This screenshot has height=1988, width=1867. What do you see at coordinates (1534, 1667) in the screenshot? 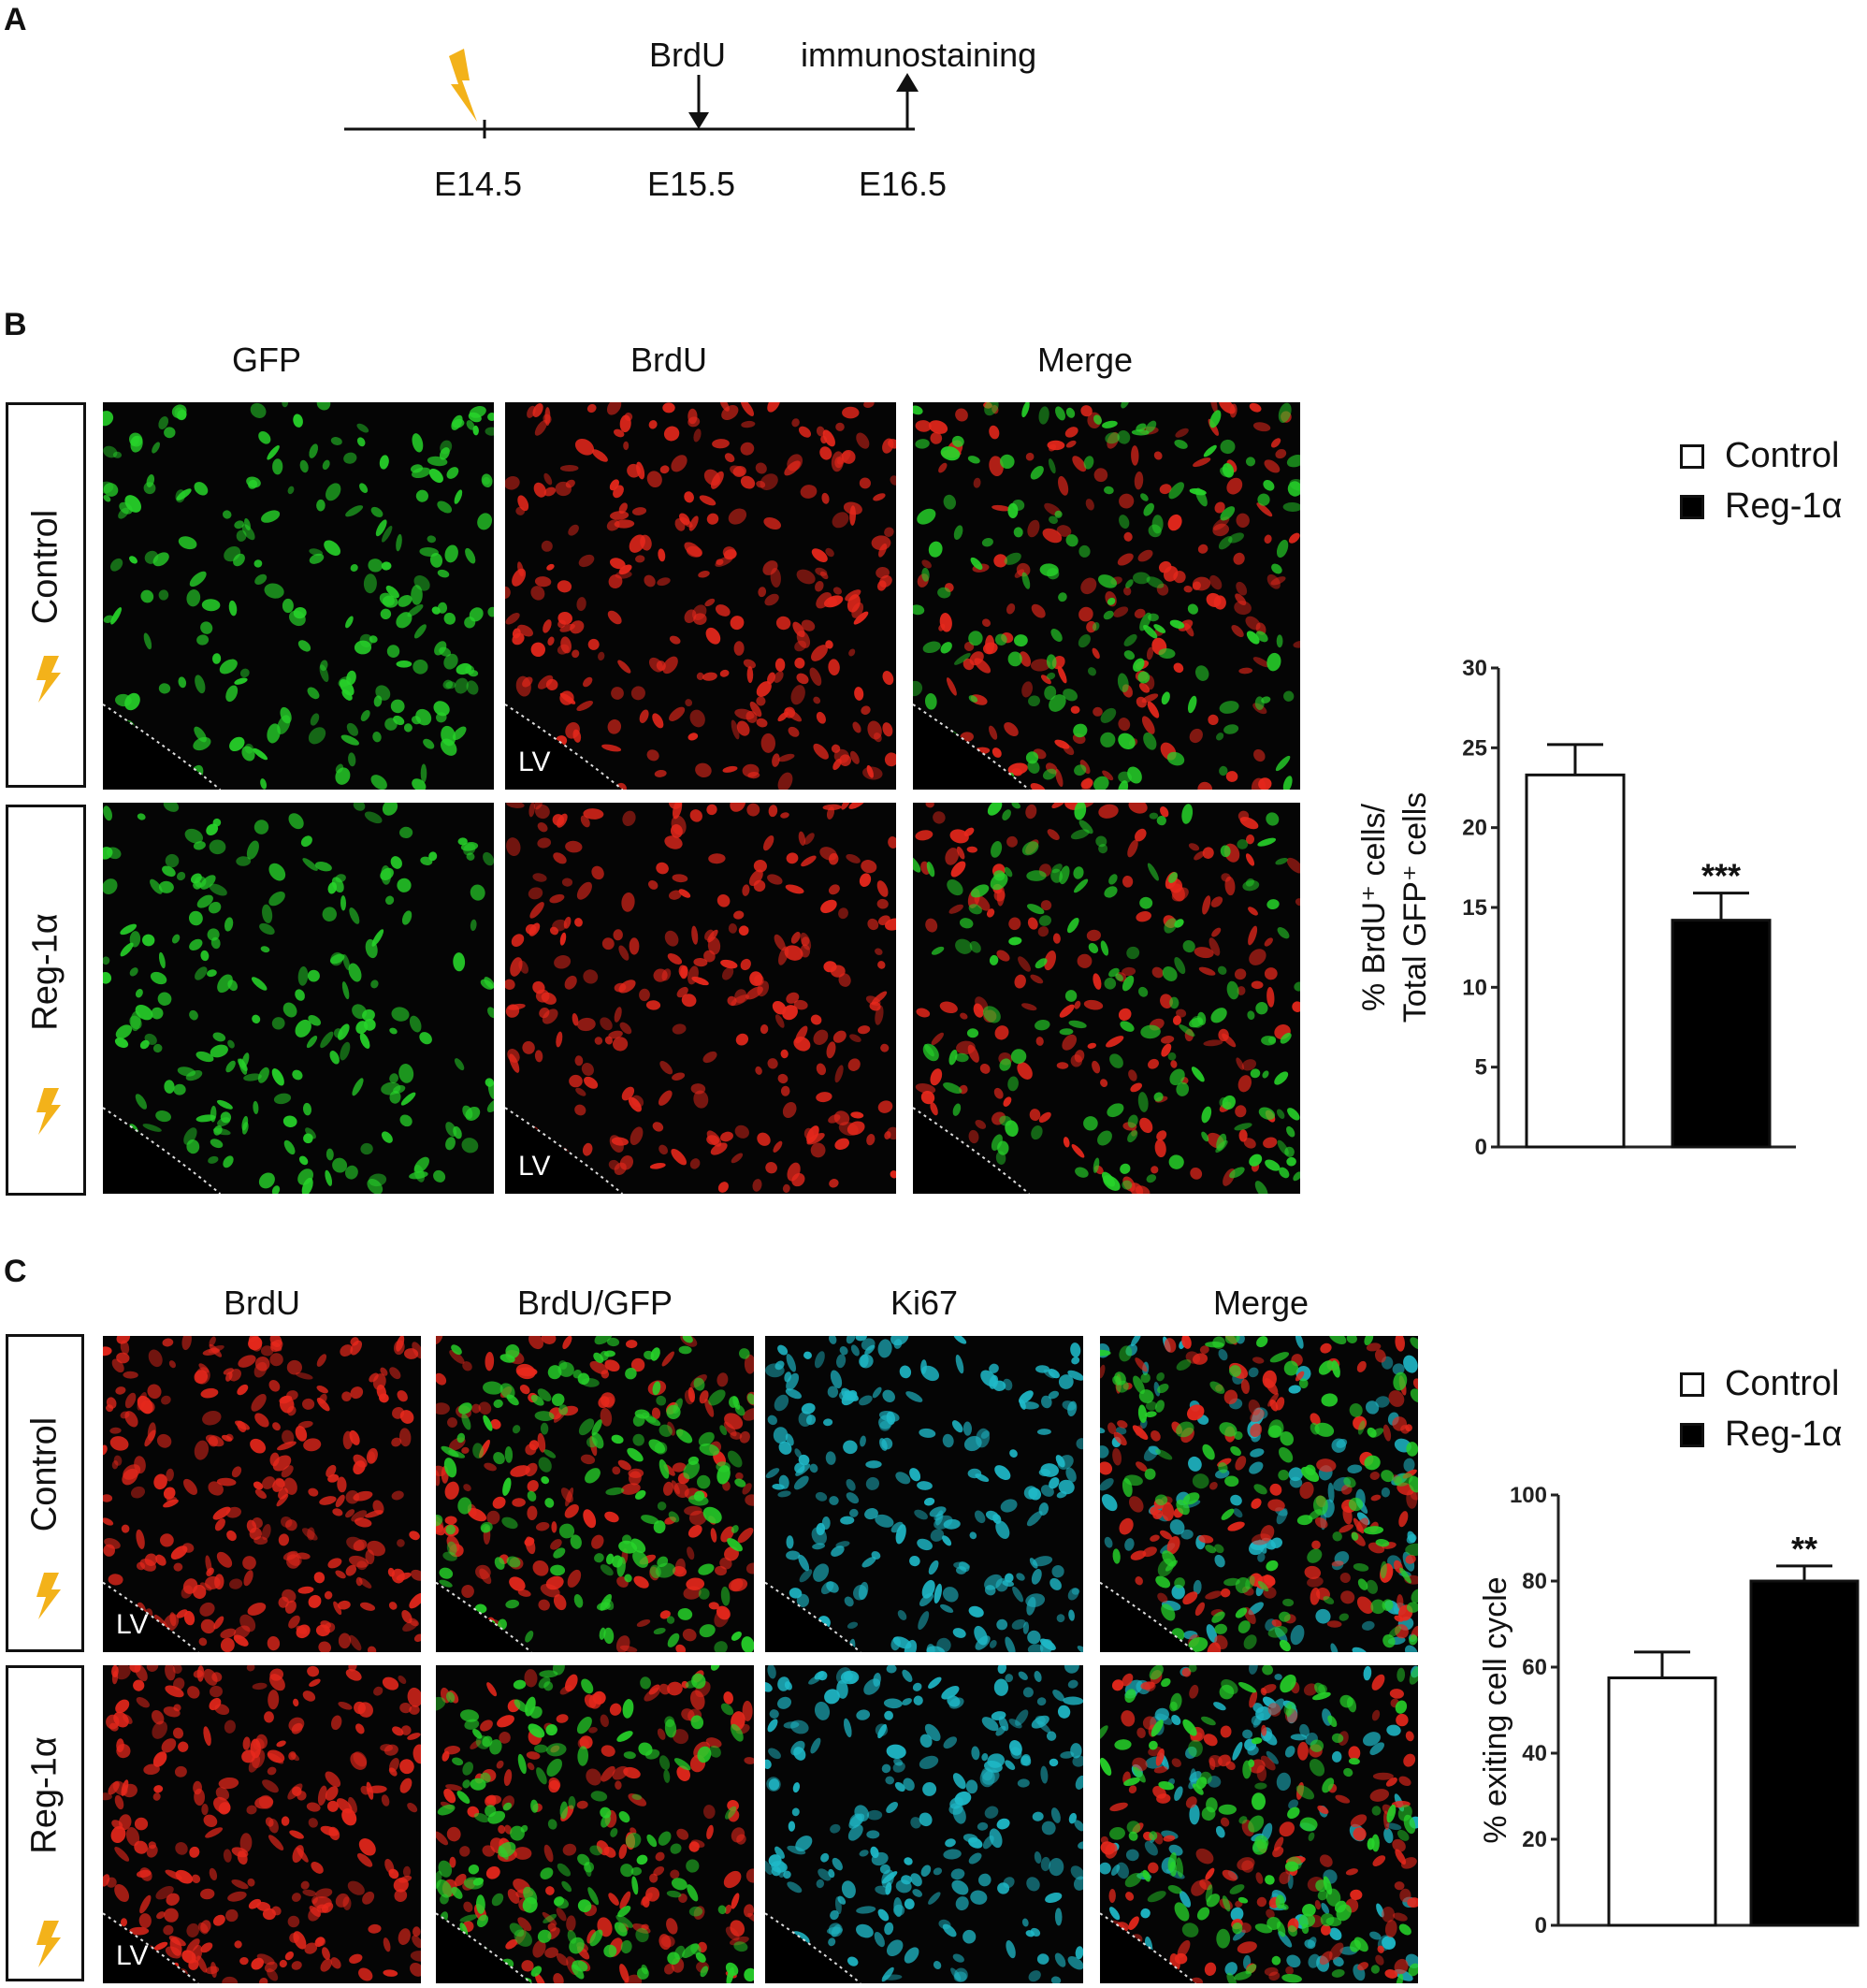
I see `y-tick-label: 60` at bounding box center [1534, 1667].